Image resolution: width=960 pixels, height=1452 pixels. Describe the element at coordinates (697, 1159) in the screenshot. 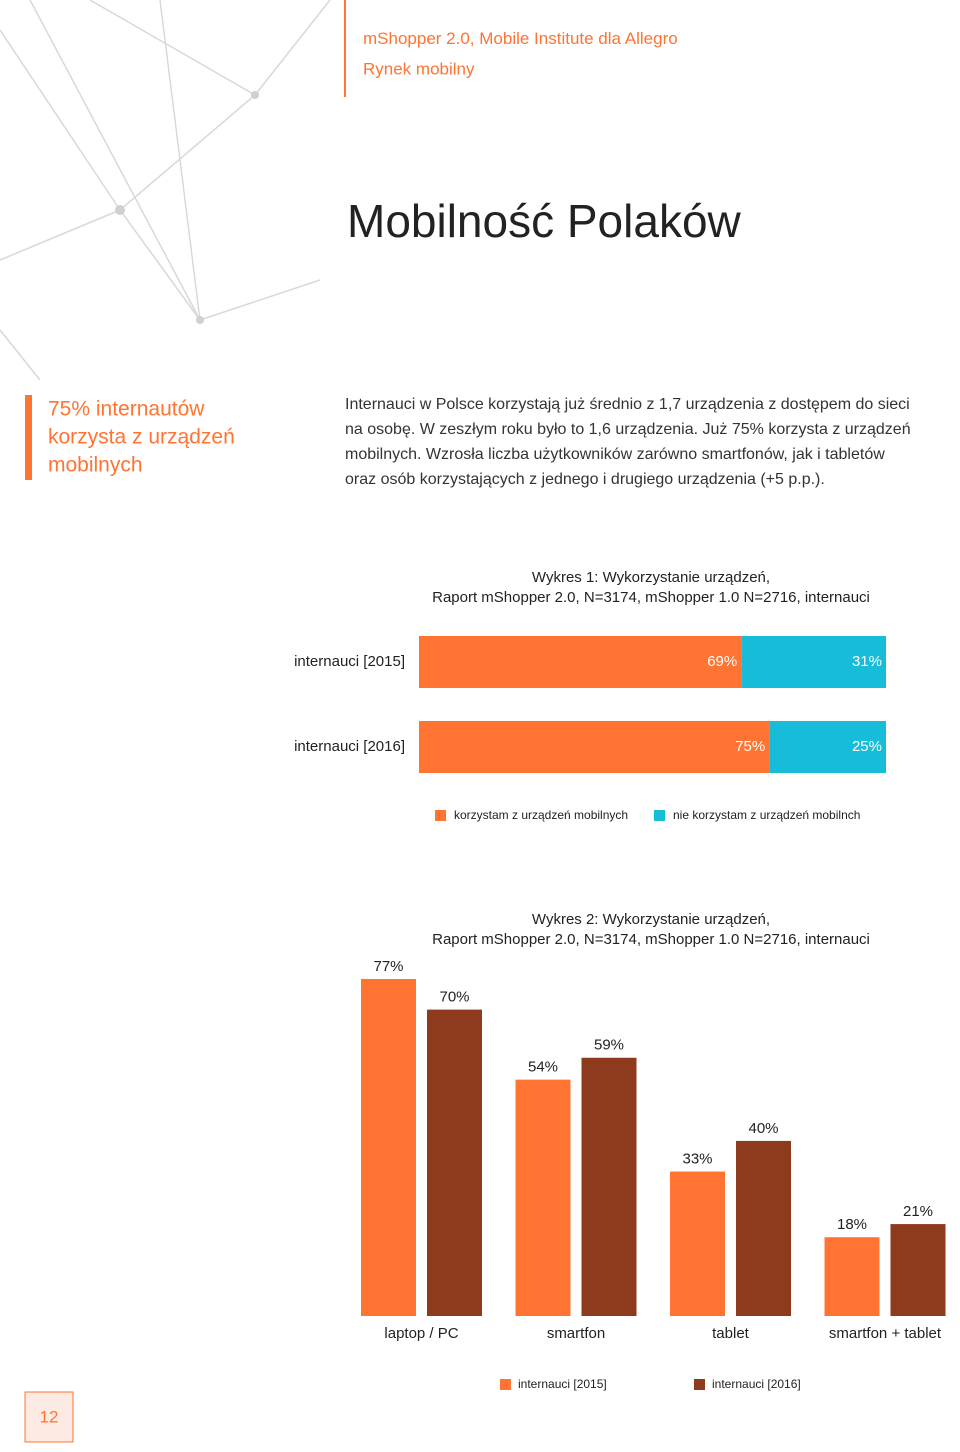

I see `value-label: 33%` at that location.